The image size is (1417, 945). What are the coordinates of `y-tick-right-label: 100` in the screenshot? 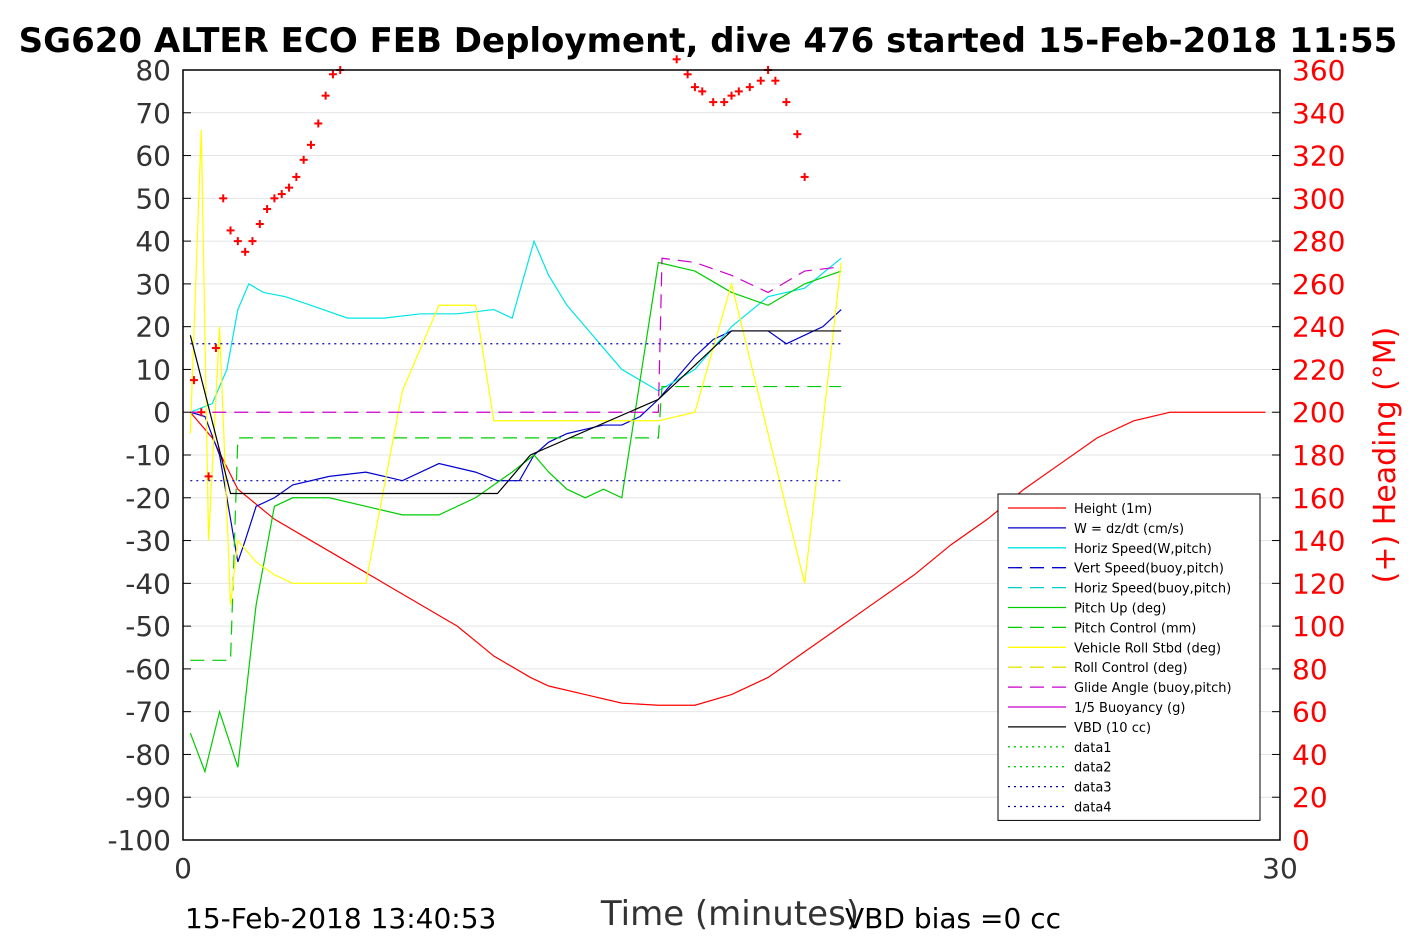 It's located at (1318, 626).